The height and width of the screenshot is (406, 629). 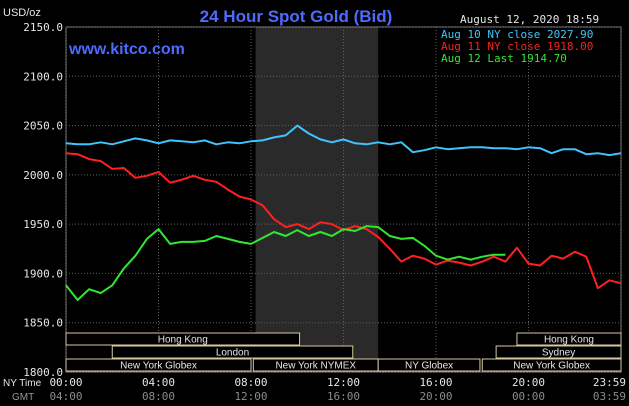 What do you see at coordinates (43, 323) in the screenshot?
I see `y-tick-label: 1850.0` at bounding box center [43, 323].